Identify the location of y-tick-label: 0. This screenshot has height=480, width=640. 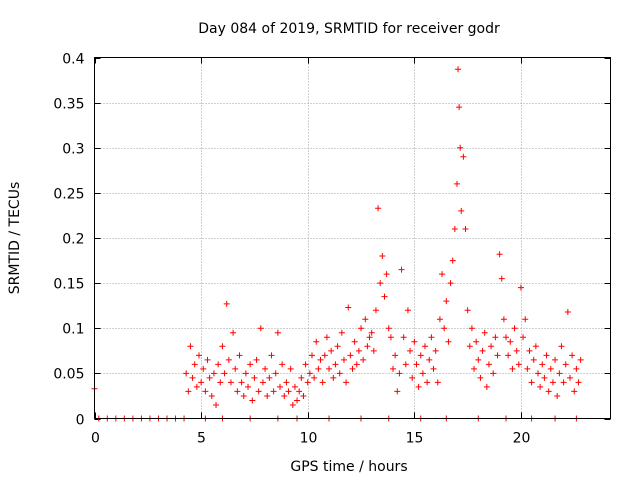
(80, 421).